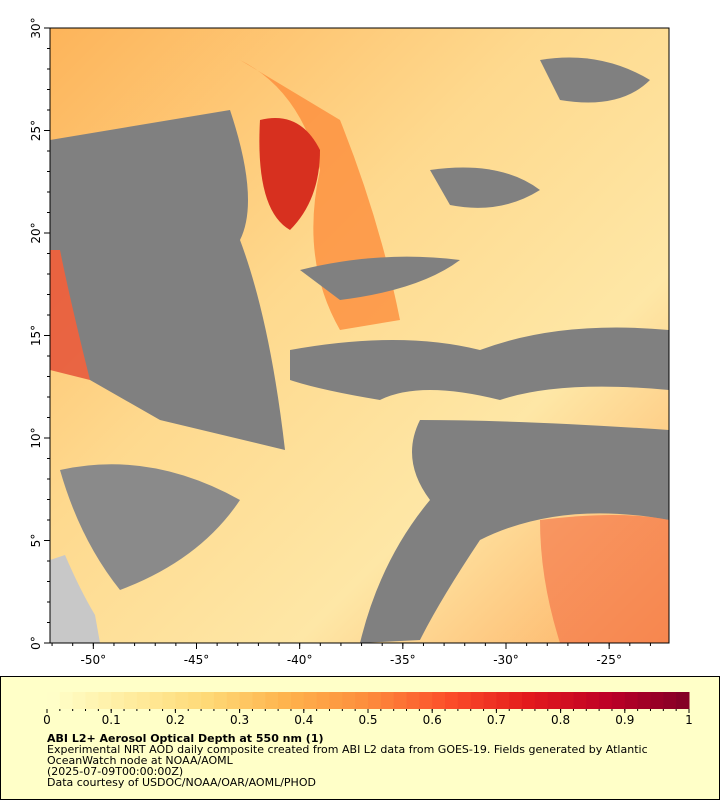  I want to click on land, so click(75, 599).